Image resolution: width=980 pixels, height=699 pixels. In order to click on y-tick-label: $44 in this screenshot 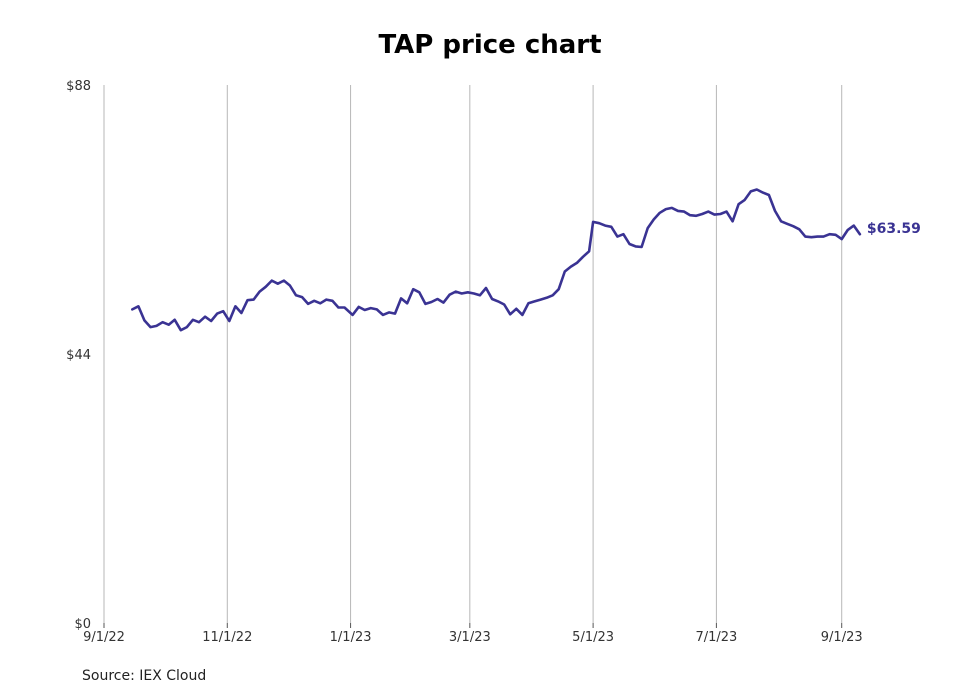, I will do `click(78, 355)`.